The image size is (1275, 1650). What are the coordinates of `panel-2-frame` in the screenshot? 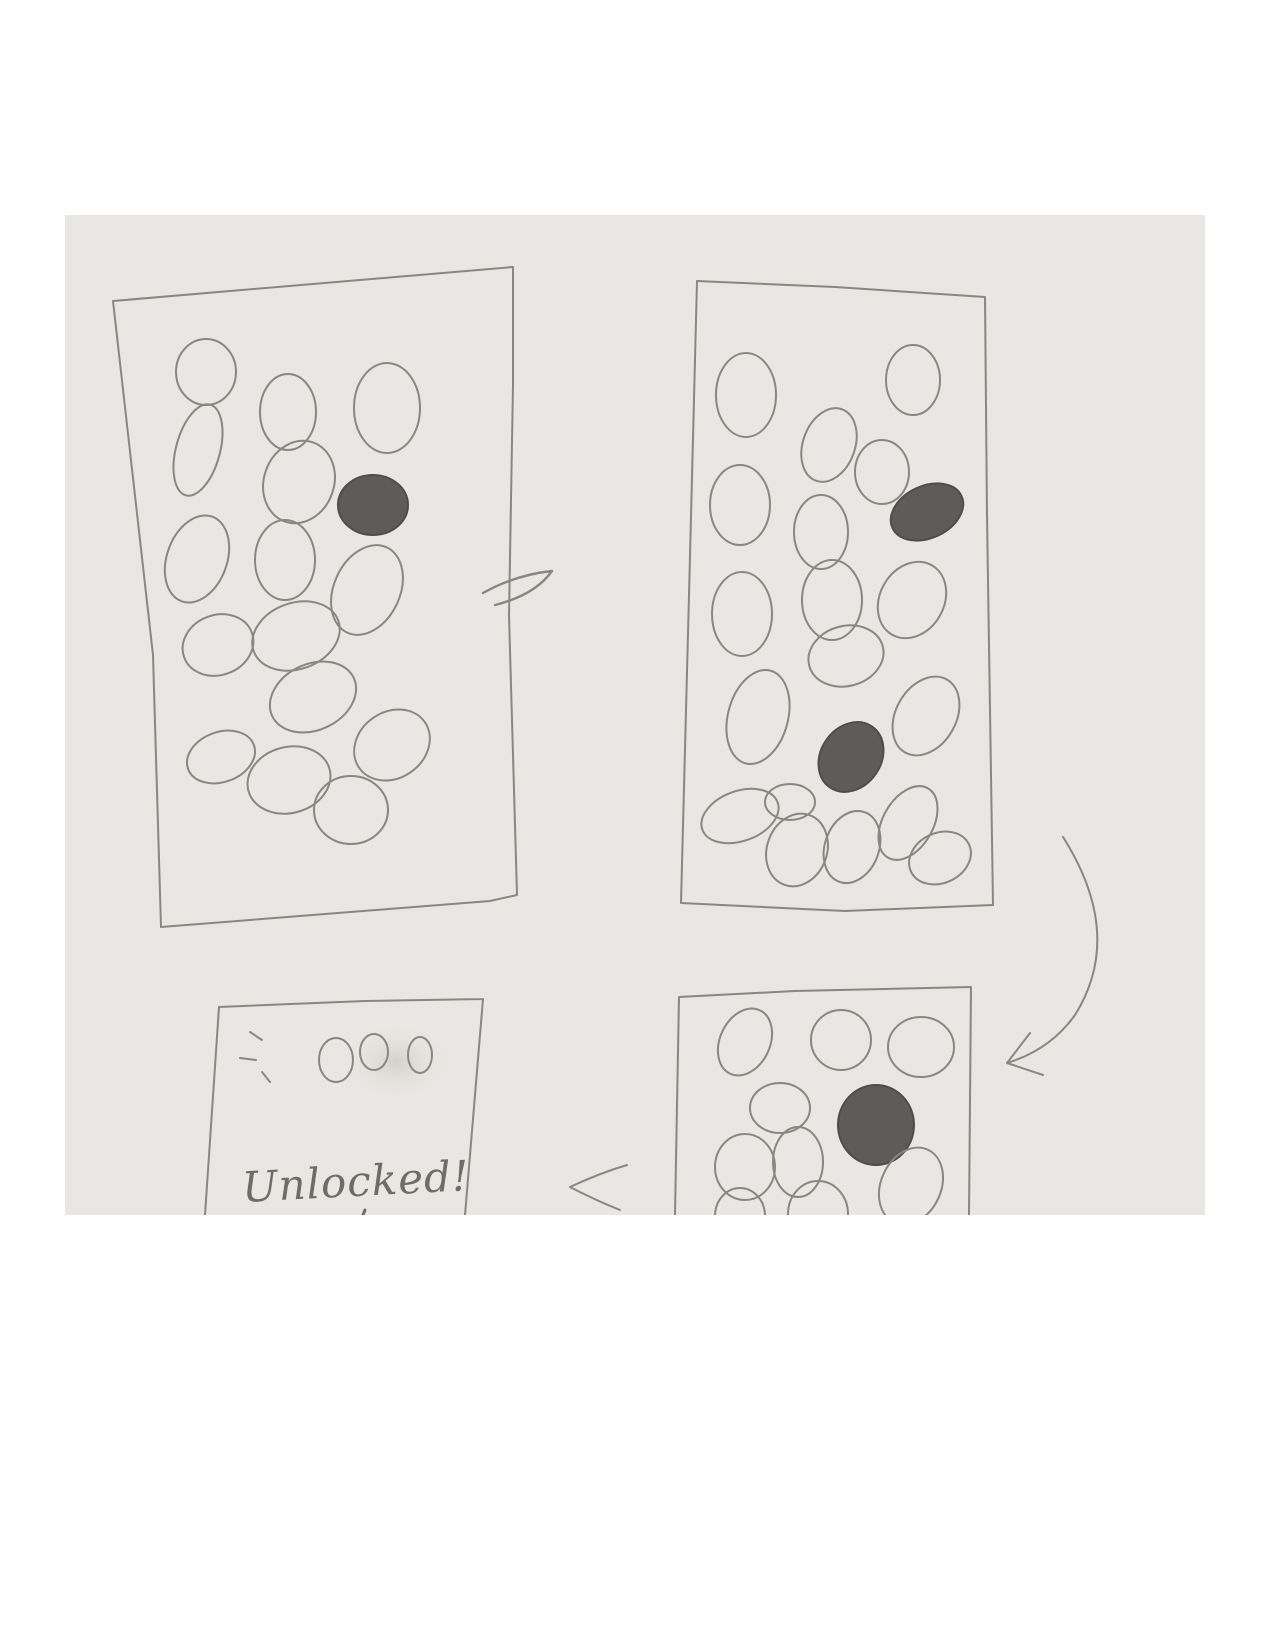 It's located at (837, 596).